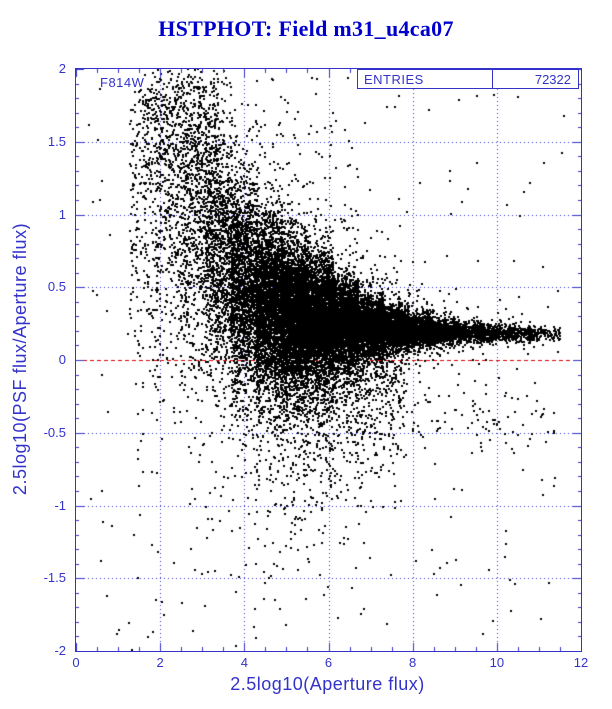 The width and height of the screenshot is (612, 709). What do you see at coordinates (56, 287) in the screenshot?
I see `y-tick-label: 0.5` at bounding box center [56, 287].